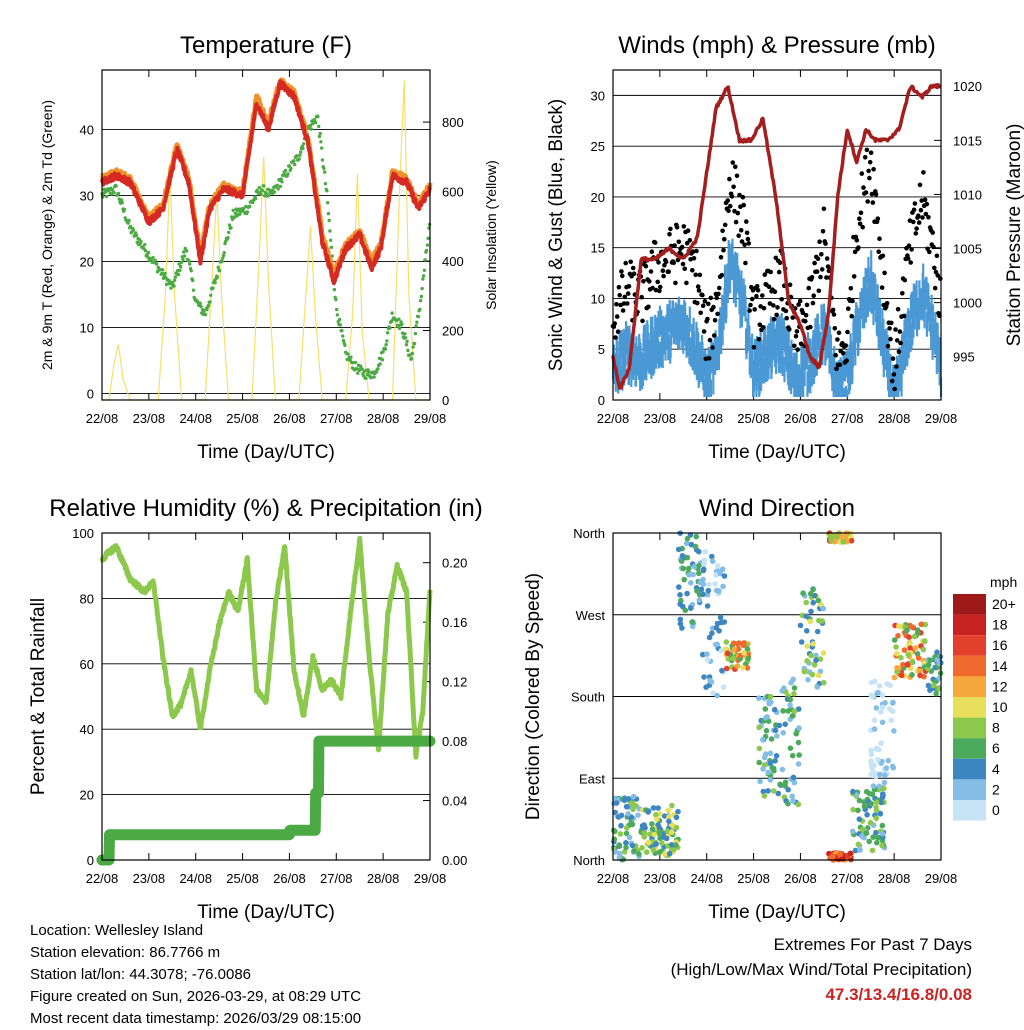  Describe the element at coordinates (430, 878) in the screenshot. I see `x-tick-label: 29/08` at that location.